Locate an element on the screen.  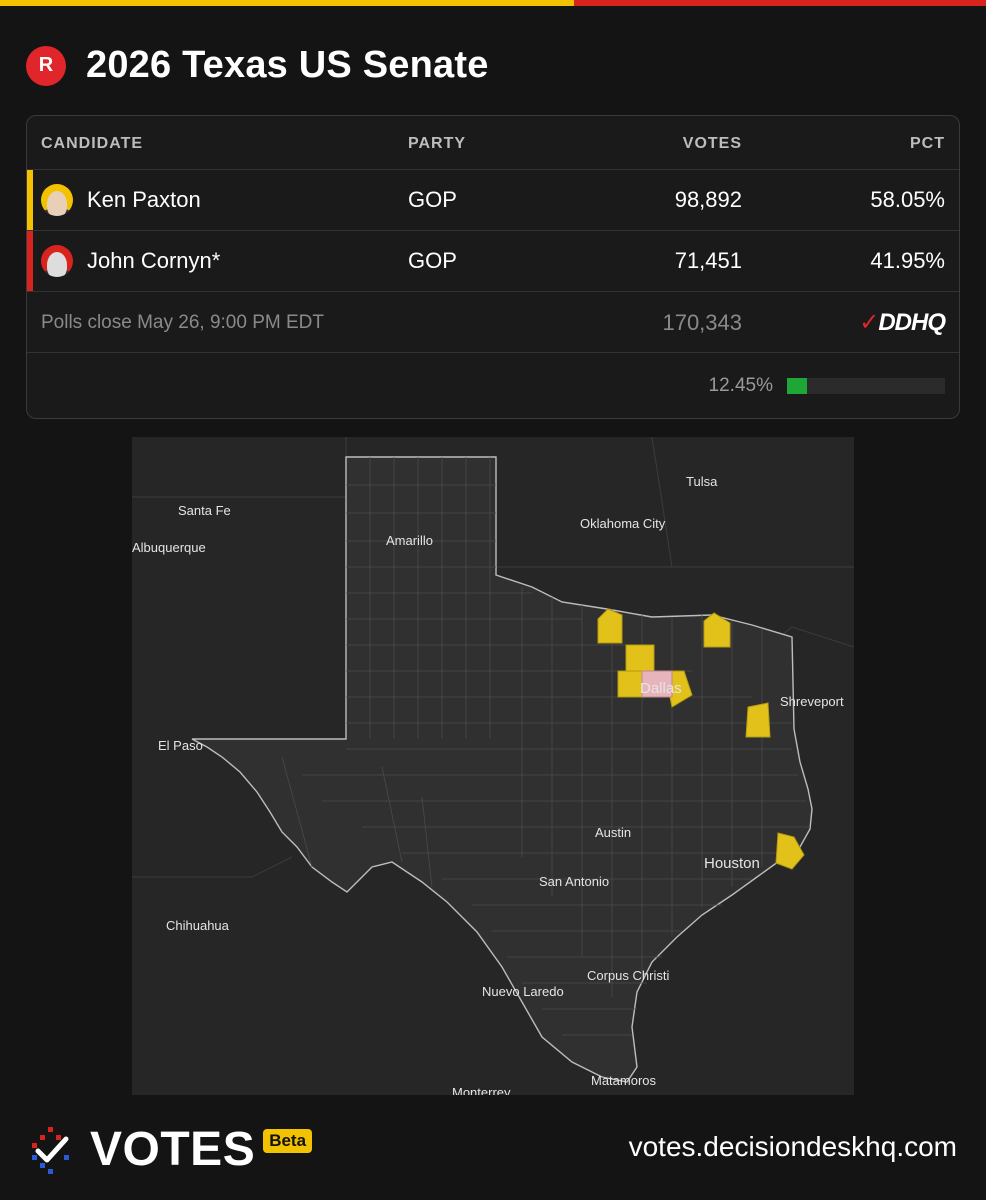
page-title: 2026 Texas US Senate is located at coordinates (287, 65).